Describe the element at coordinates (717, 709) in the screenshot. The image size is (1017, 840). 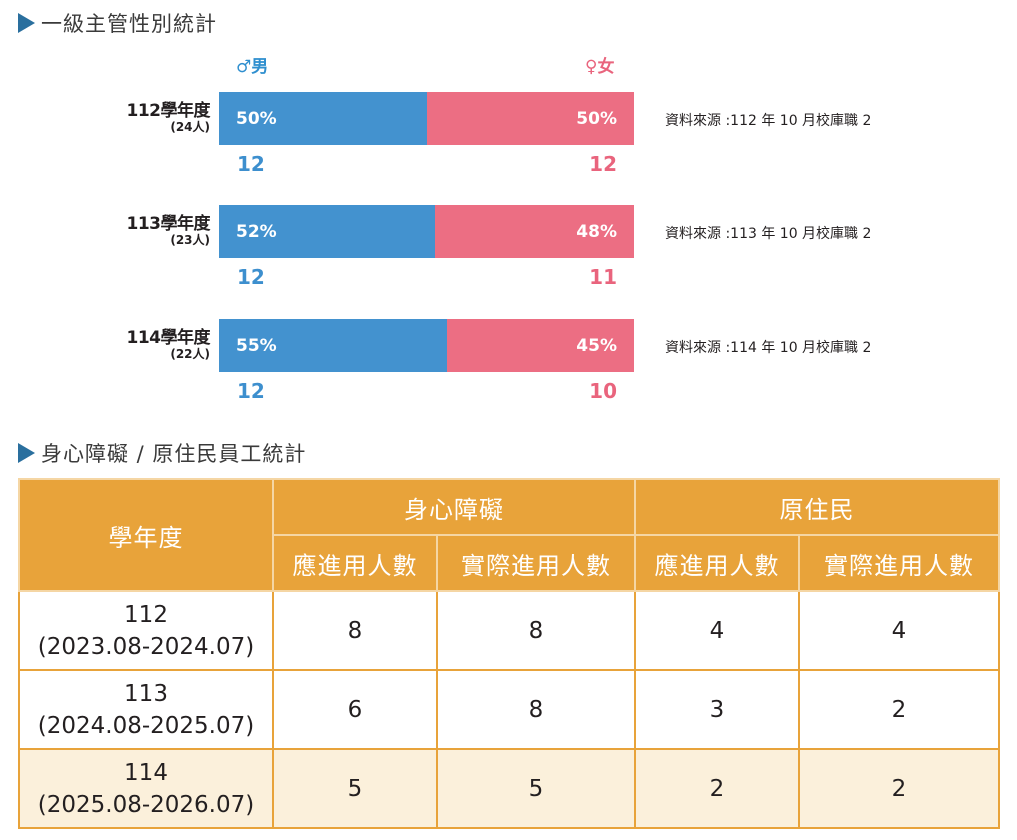
I see `table-cell: 3` at that location.